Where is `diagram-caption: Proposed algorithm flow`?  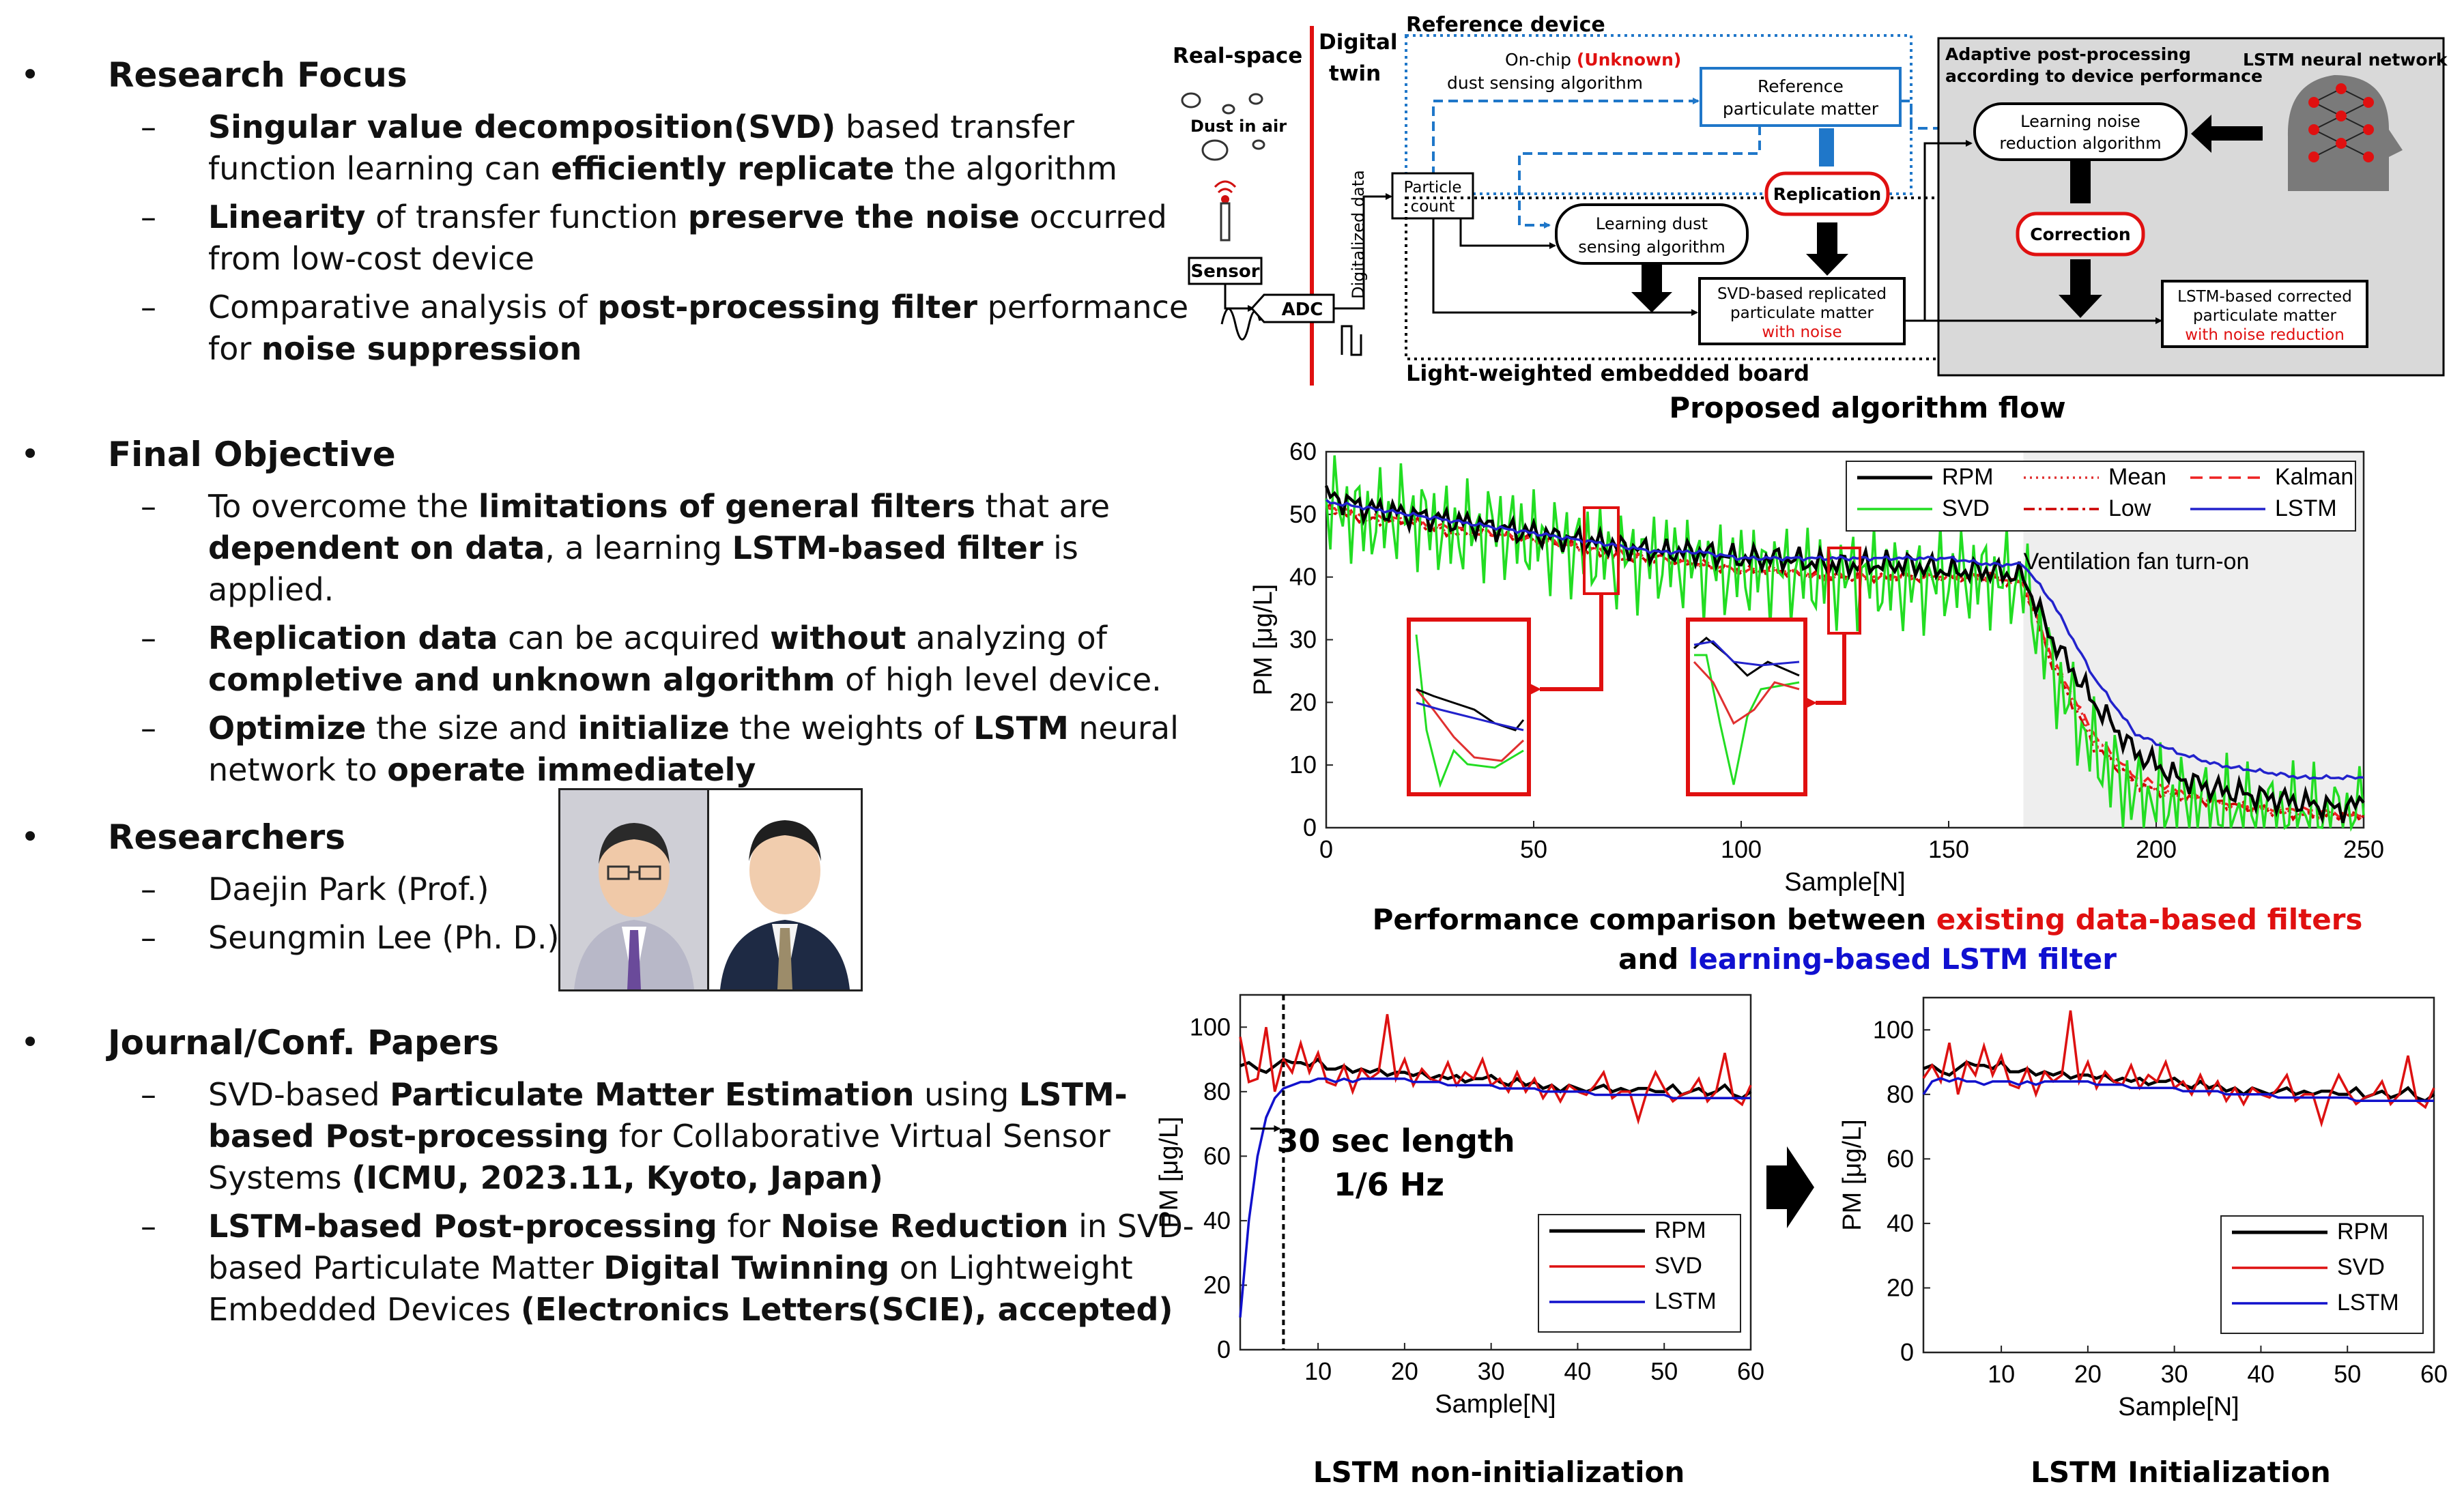 diagram-caption: Proposed algorithm flow is located at coordinates (1867, 407).